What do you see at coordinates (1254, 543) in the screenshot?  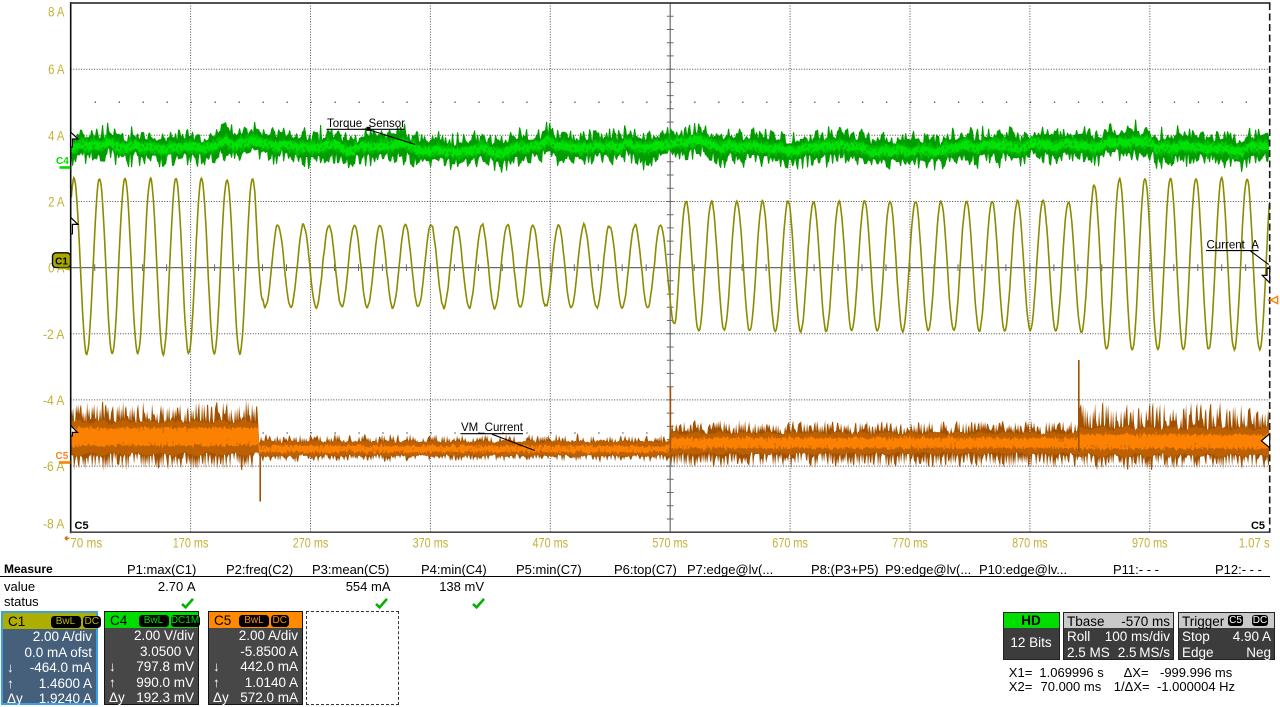 I see `svg-text: 1.07 s` at bounding box center [1254, 543].